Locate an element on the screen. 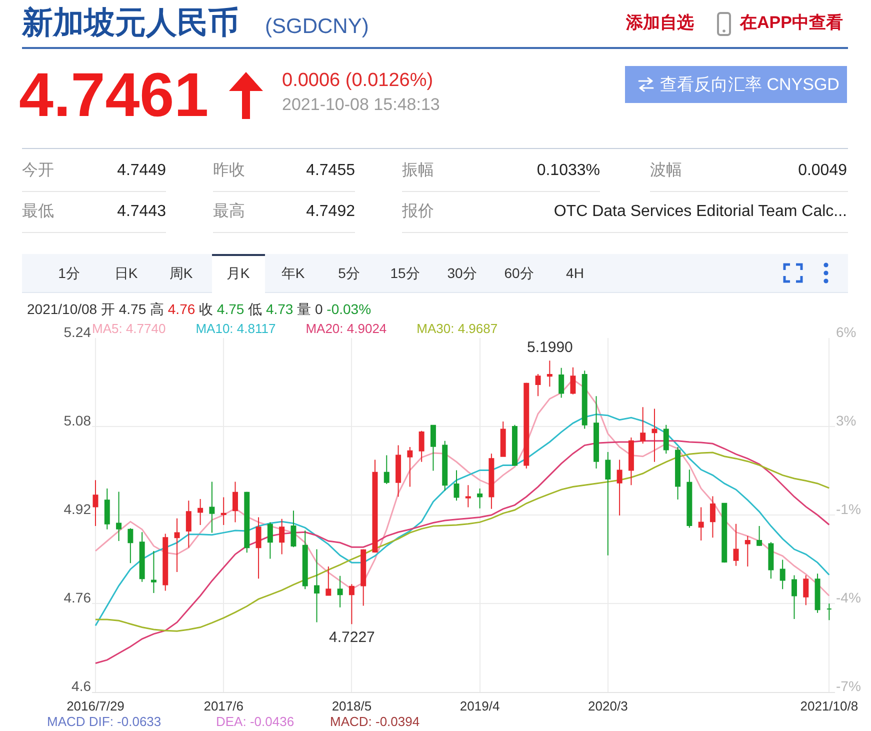 The width and height of the screenshot is (871, 731). text: 15分 is located at coordinates (405, 273).